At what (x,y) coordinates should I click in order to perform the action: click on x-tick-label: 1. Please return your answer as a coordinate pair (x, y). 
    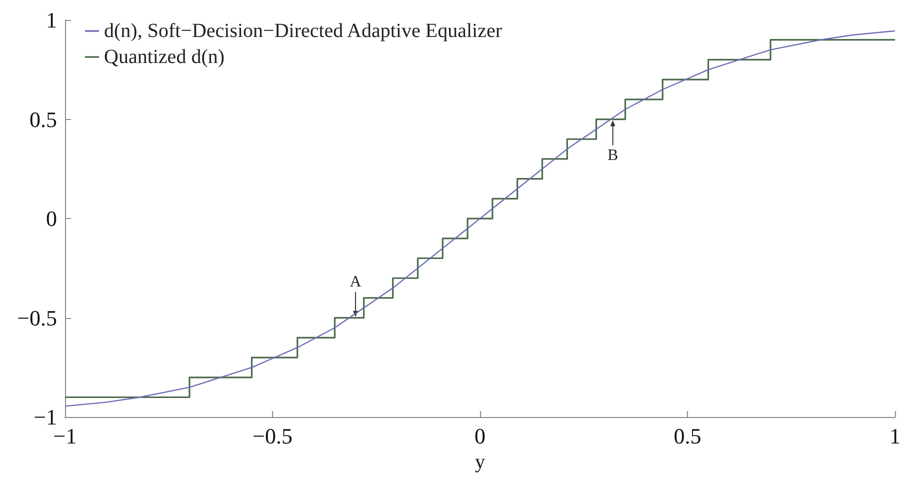
    Looking at the image, I should click on (895, 436).